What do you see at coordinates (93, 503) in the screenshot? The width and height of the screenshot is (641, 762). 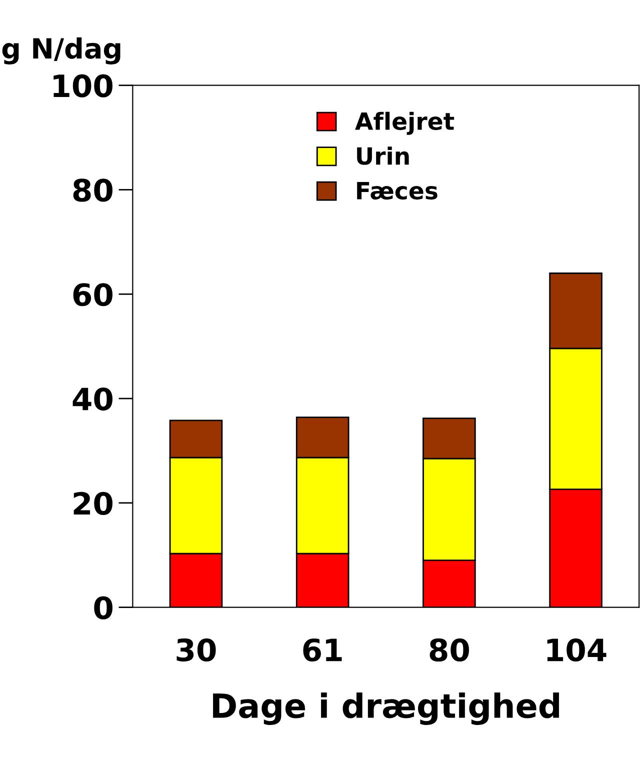 I see `y-tick-label: 20` at bounding box center [93, 503].